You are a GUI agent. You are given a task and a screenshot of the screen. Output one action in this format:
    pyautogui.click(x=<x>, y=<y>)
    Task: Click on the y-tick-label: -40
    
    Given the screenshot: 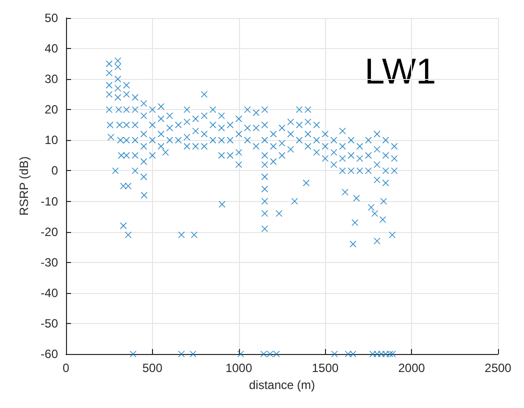 What is the action you would take?
    pyautogui.click(x=49, y=293)
    